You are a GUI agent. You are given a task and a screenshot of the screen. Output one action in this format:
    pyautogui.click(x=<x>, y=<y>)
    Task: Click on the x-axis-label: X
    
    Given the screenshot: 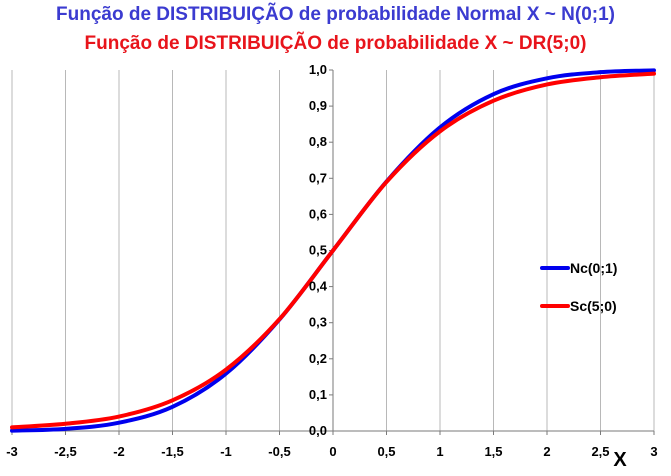 What is the action you would take?
    pyautogui.click(x=620, y=460)
    